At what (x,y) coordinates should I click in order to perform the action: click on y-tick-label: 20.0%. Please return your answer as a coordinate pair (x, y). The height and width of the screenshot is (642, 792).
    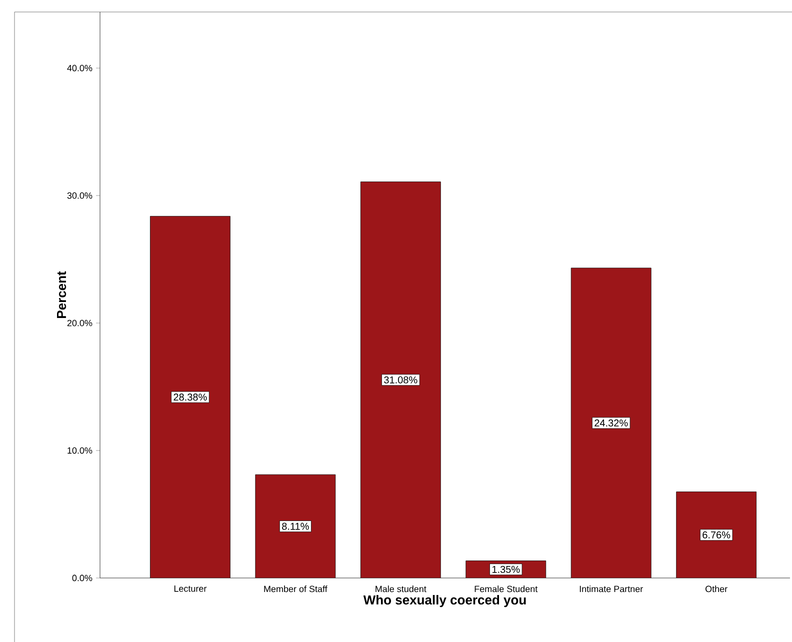
    Looking at the image, I should click on (79, 323).